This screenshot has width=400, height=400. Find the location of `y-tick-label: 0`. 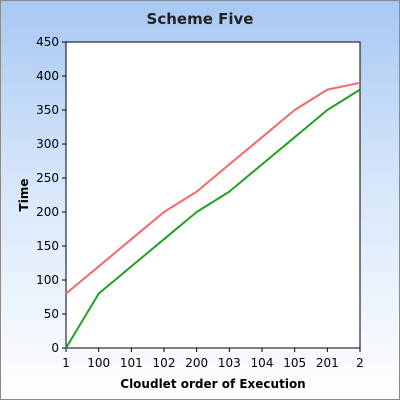

y-tick-label: 0 is located at coordinates (55, 348).